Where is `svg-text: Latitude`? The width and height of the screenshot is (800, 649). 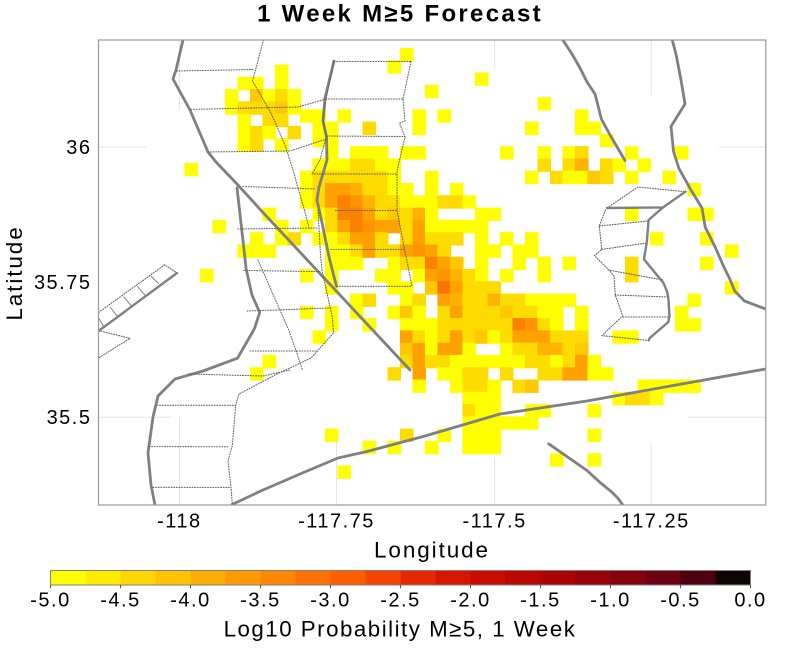 svg-text: Latitude is located at coordinates (14, 272).